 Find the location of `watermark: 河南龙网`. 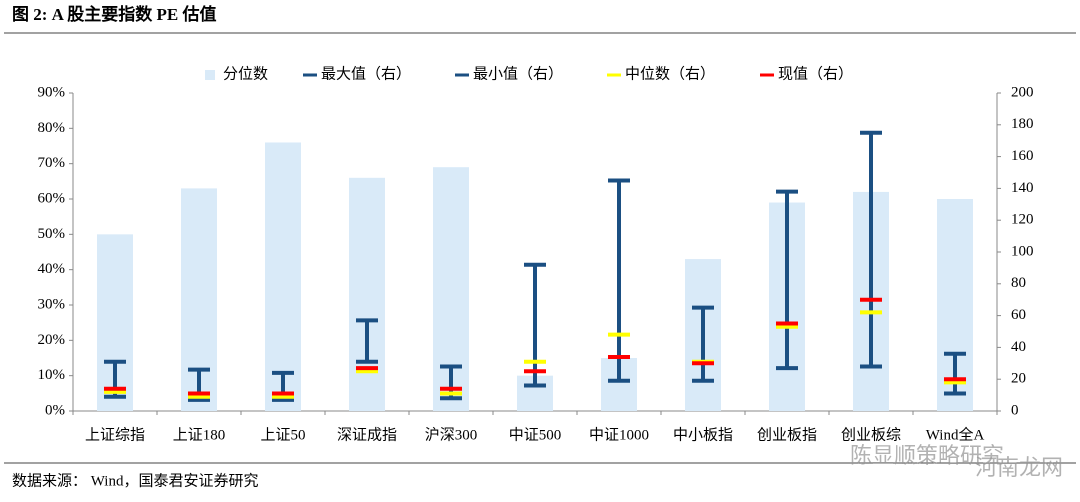

watermark: 河南龙网 is located at coordinates (1019, 467).